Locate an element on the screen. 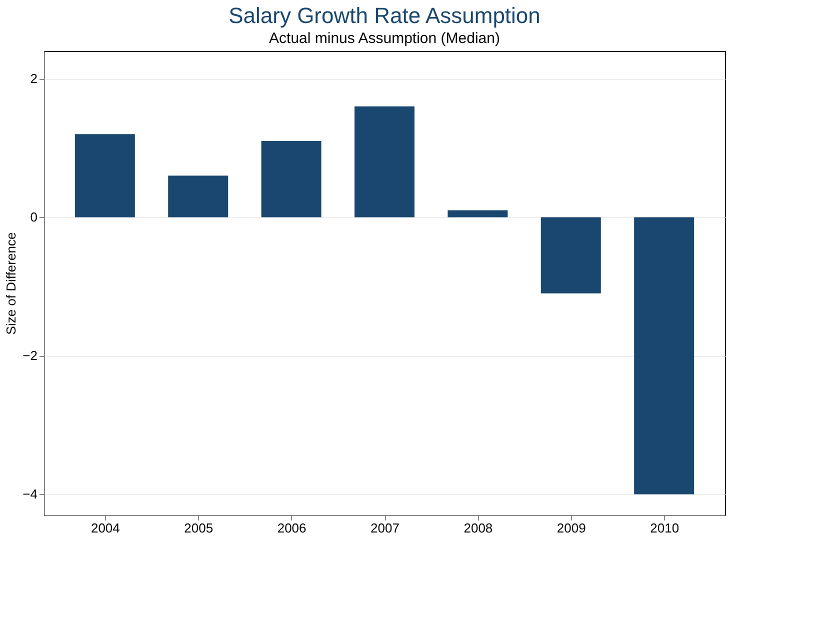  x-tick-label: 2004 is located at coordinates (105, 528).